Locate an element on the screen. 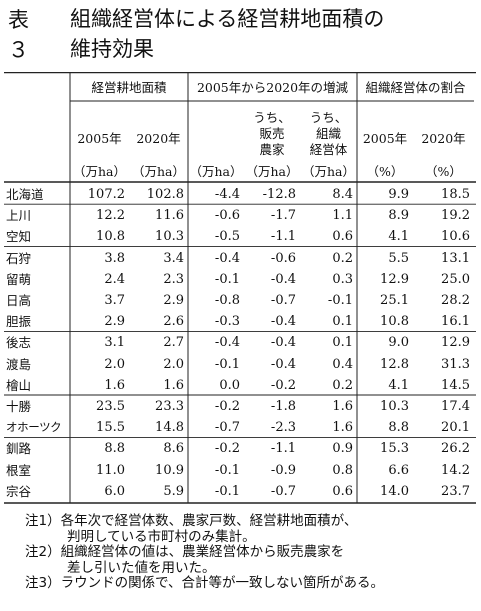 The height and width of the screenshot is (611, 481). table-cell: 0.3 is located at coordinates (342, 279).